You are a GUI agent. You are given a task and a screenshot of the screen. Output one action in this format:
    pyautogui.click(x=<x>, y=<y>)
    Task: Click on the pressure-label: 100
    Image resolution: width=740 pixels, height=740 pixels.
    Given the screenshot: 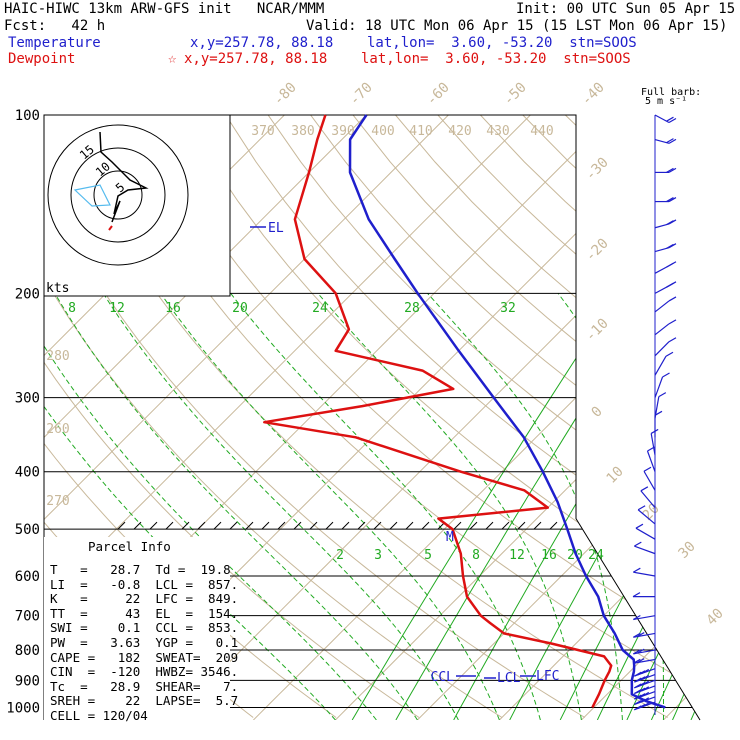 What is the action you would take?
    pyautogui.click(x=27, y=116)
    